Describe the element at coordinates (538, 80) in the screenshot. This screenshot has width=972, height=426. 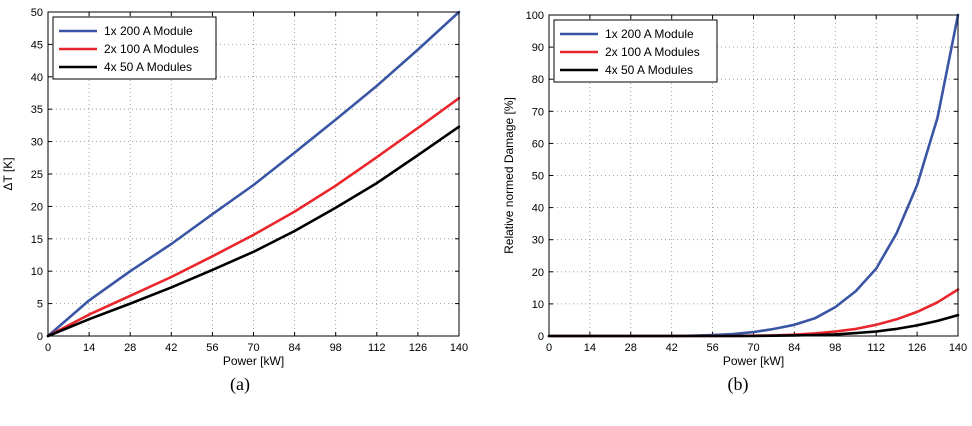
I see `y-tick-label: 80` at that location.